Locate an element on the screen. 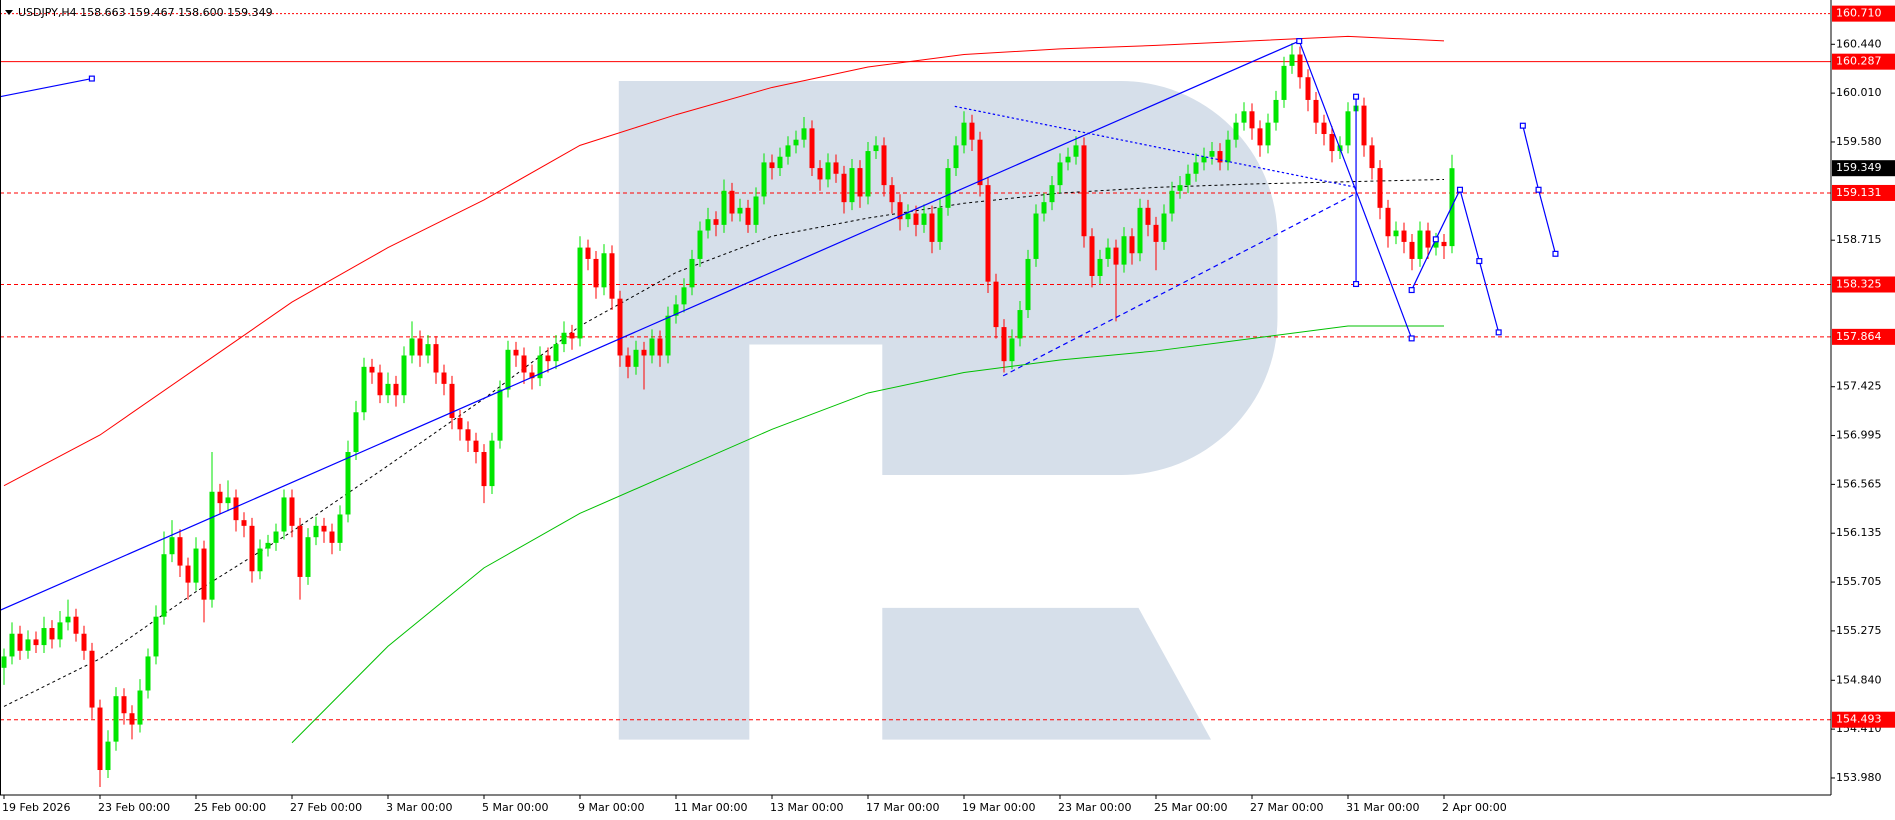  y-tick-label: 156.565 is located at coordinates (1859, 483).